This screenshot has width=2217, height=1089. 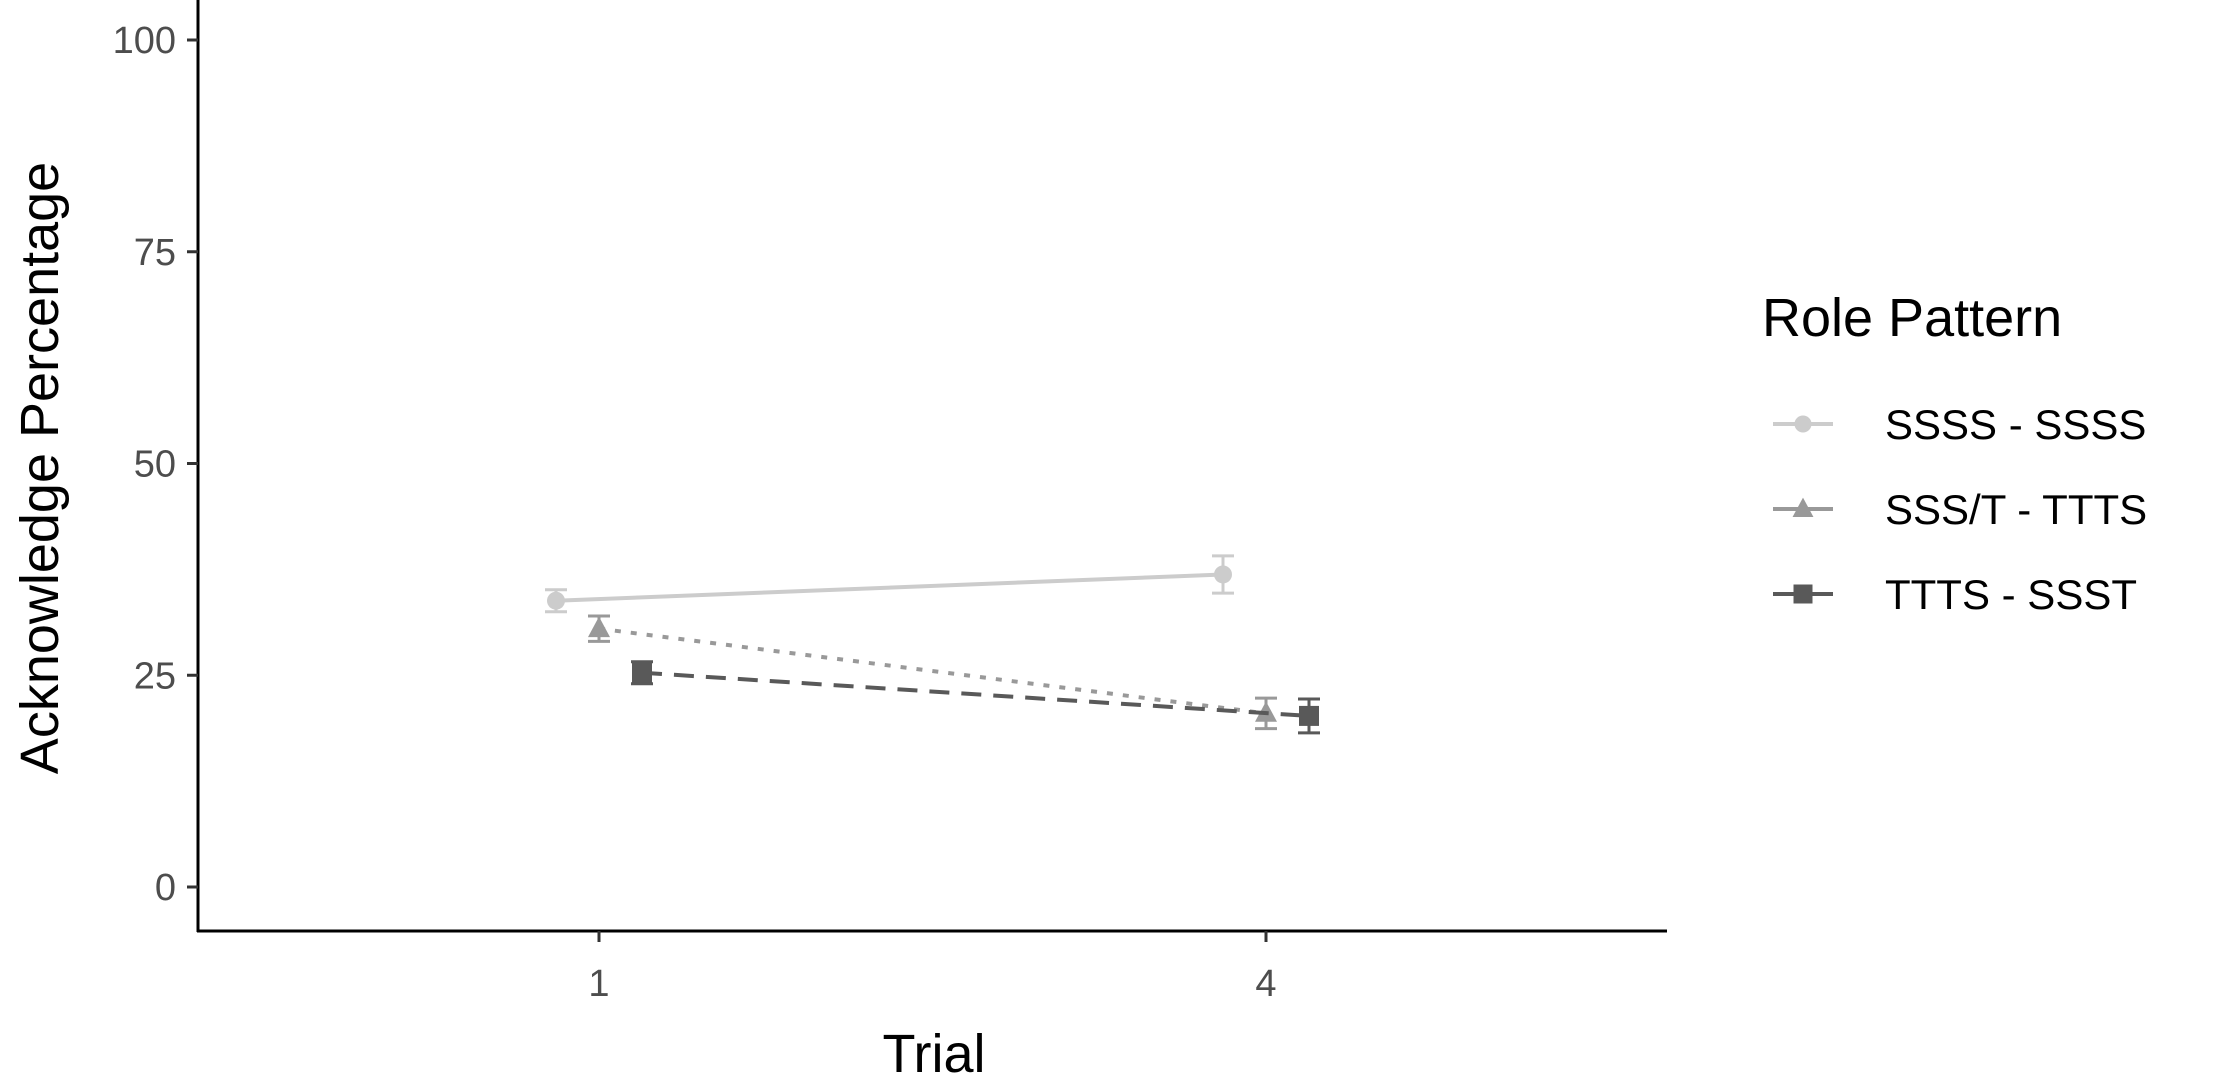 What do you see at coordinates (2016, 509) in the screenshot?
I see `legend-label: SSS/T - TTTS` at bounding box center [2016, 509].